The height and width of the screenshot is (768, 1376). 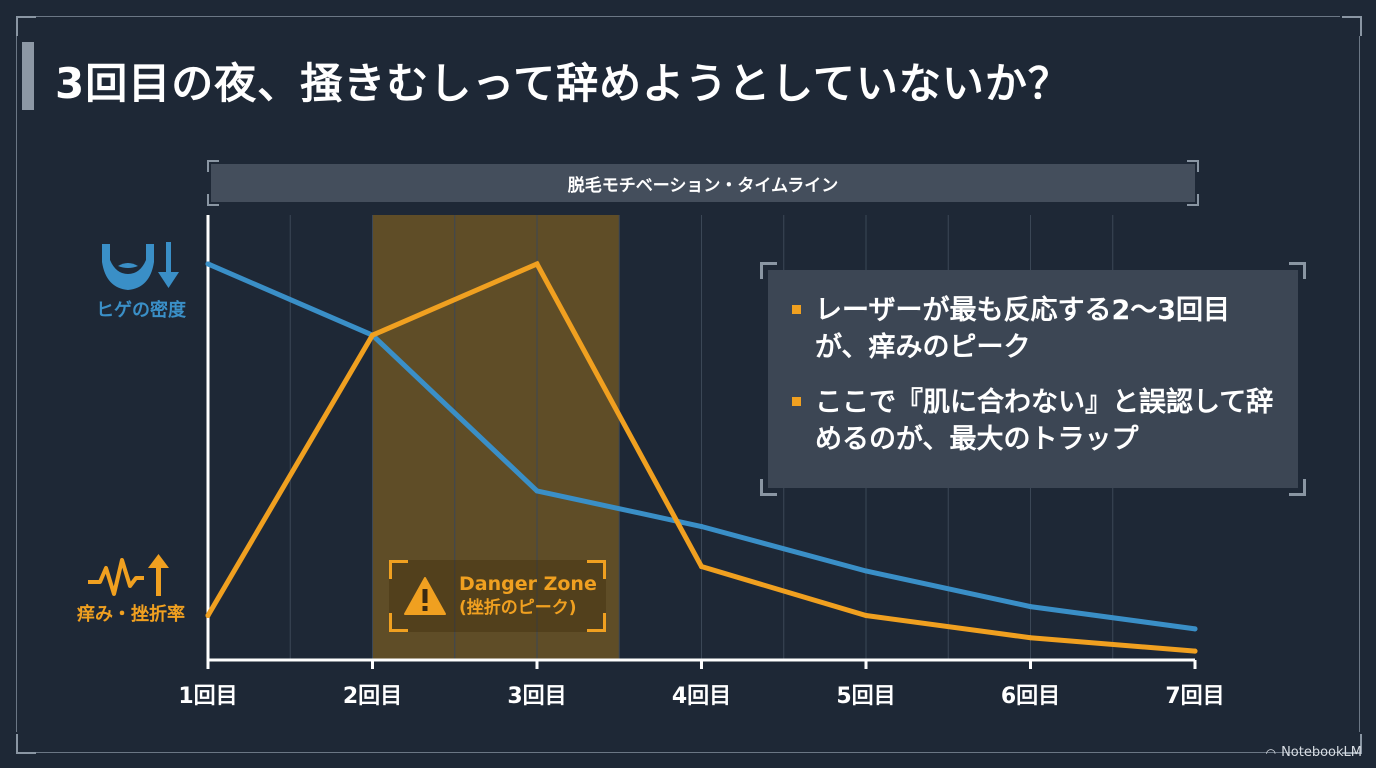 What do you see at coordinates (1297, 270) in the screenshot?
I see `callout-corner-tr` at bounding box center [1297, 270].